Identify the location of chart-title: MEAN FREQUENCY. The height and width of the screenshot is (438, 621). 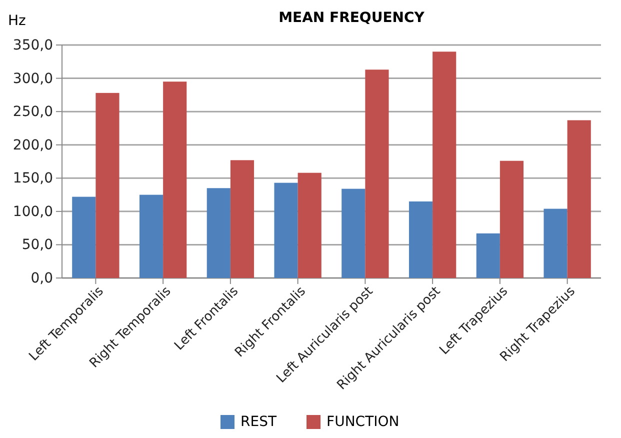
(352, 18).